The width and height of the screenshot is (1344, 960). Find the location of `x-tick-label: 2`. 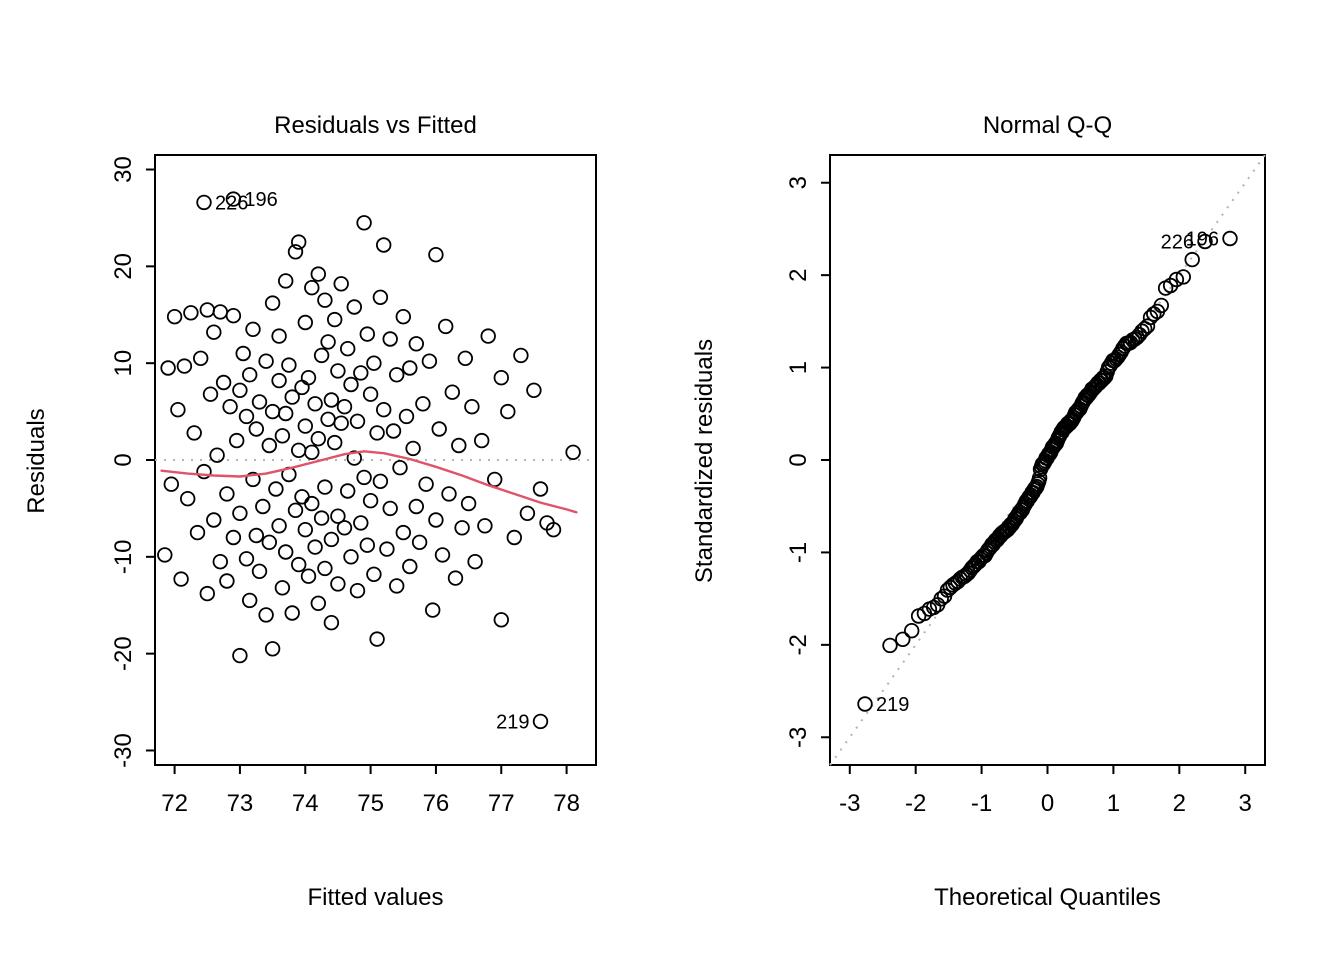

x-tick-label: 2 is located at coordinates (1179, 803).